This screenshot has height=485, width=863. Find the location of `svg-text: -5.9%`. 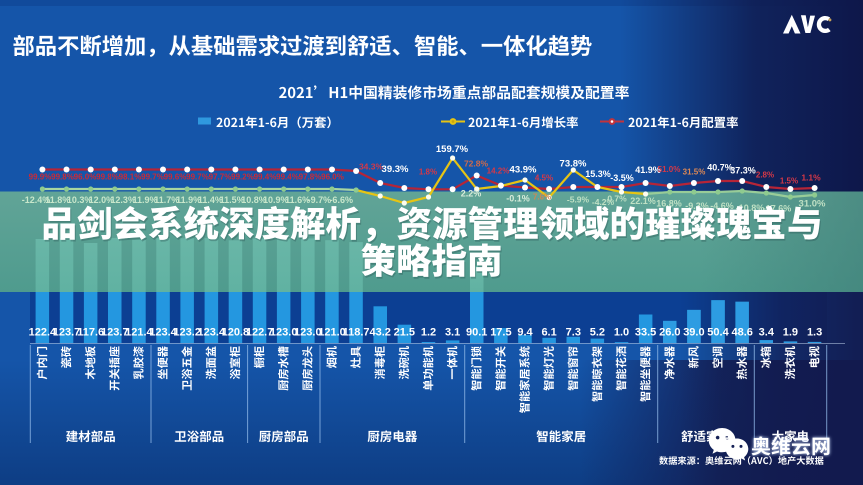

svg-text: -5.9% is located at coordinates (578, 200).